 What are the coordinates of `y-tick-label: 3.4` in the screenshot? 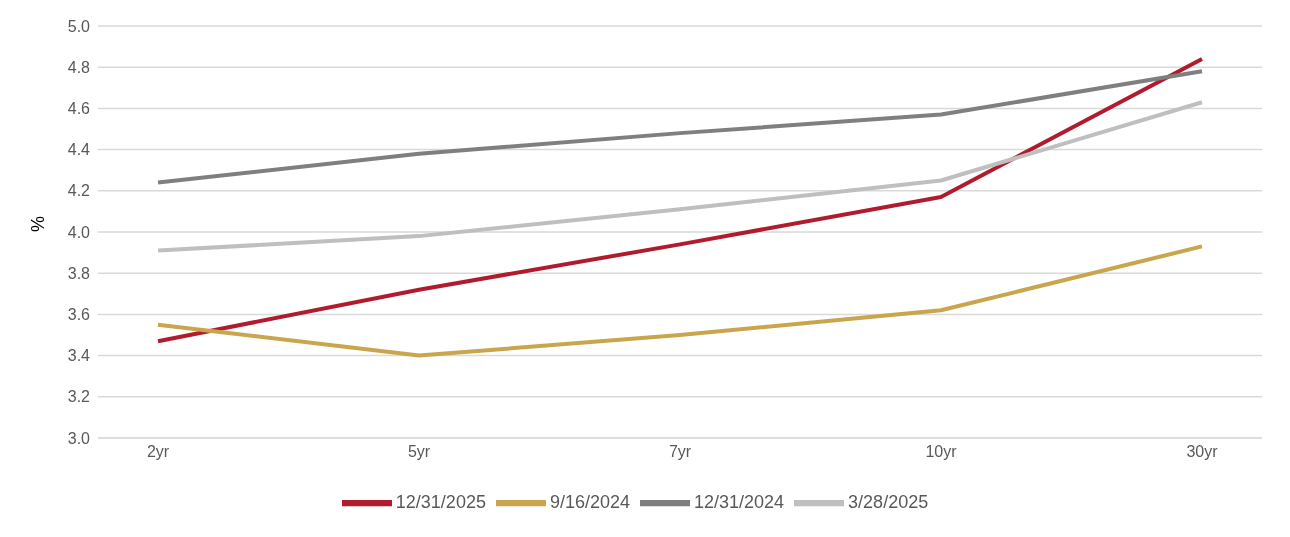 It's located at (79, 356).